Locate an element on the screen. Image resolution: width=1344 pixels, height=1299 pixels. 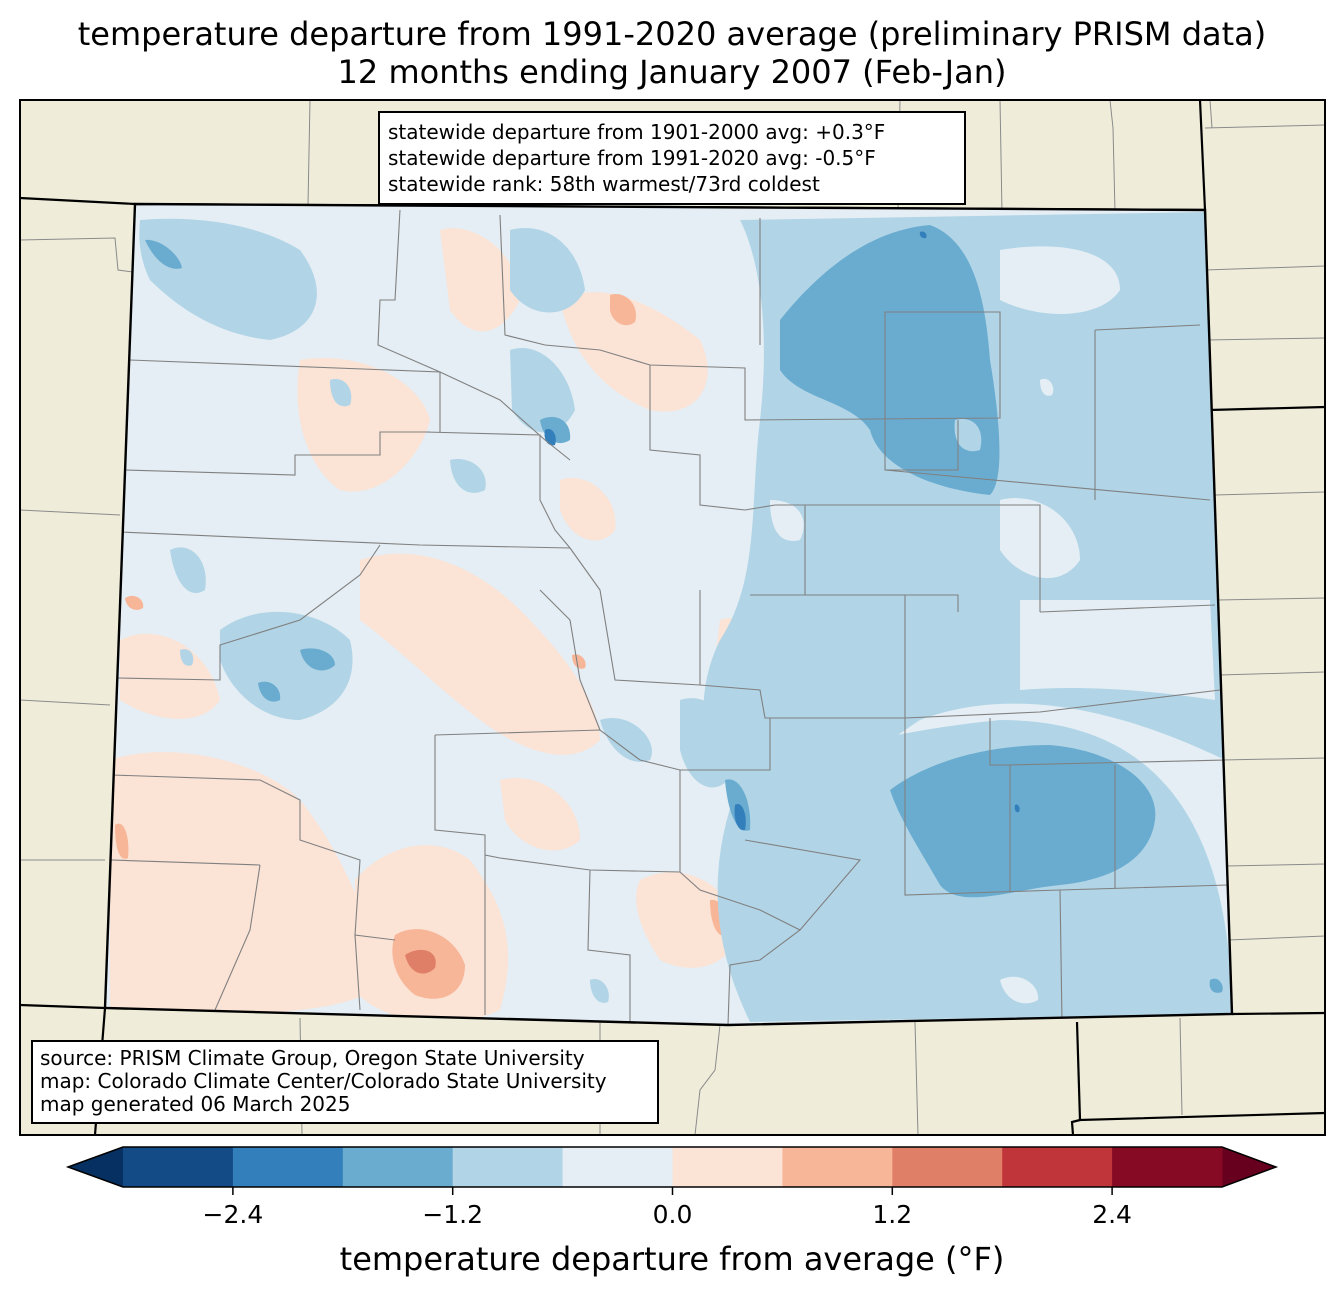
colorbar-tick-label: −2.4 is located at coordinates (233, 1214).